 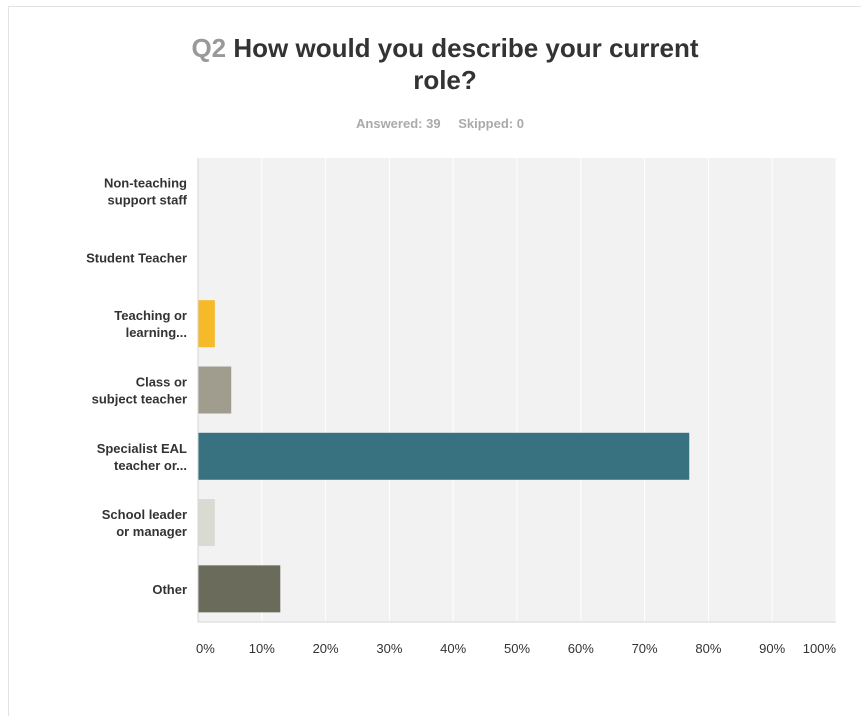 I want to click on skipped-label: Skipped:, so click(x=486, y=123).